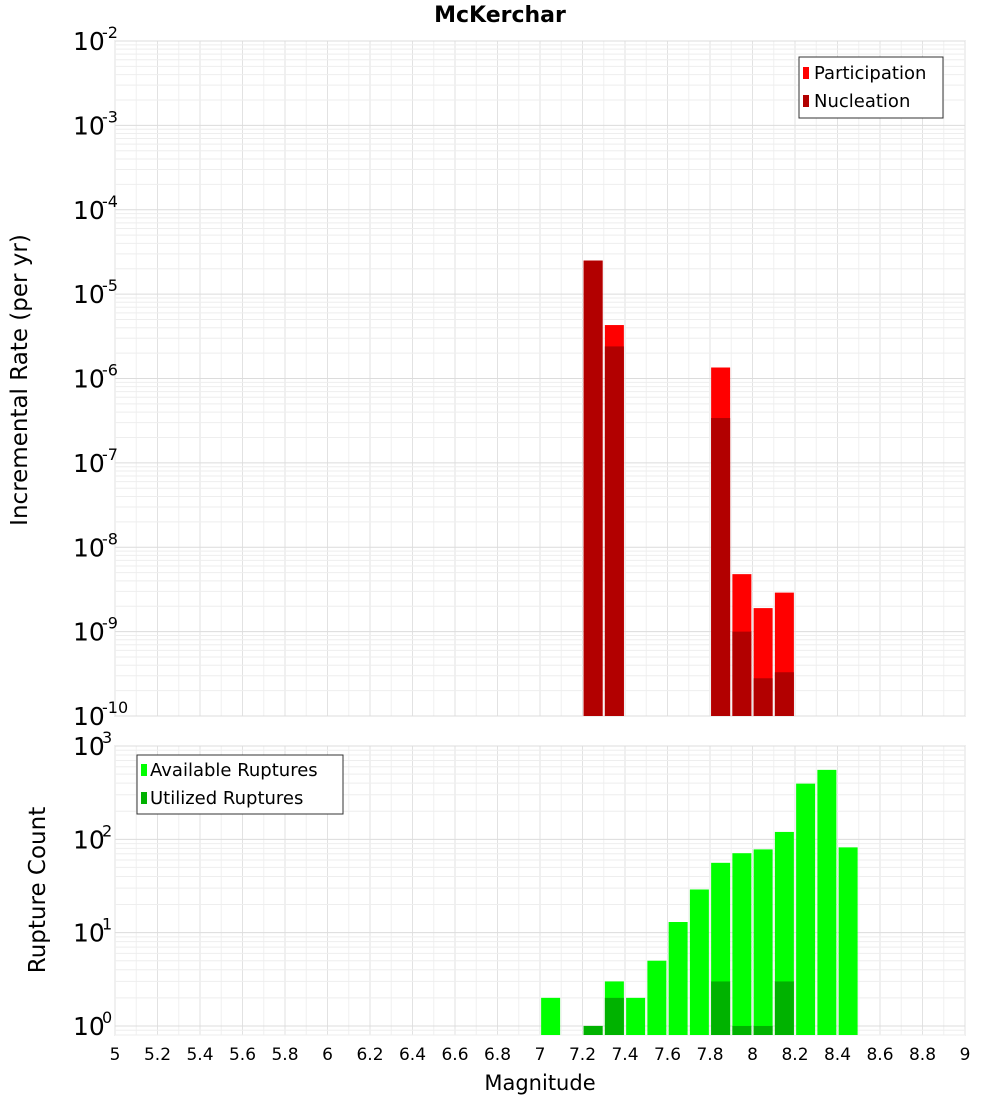  Describe the element at coordinates (806, 101) in the screenshot. I see `legend-swatch-nucleation` at that location.